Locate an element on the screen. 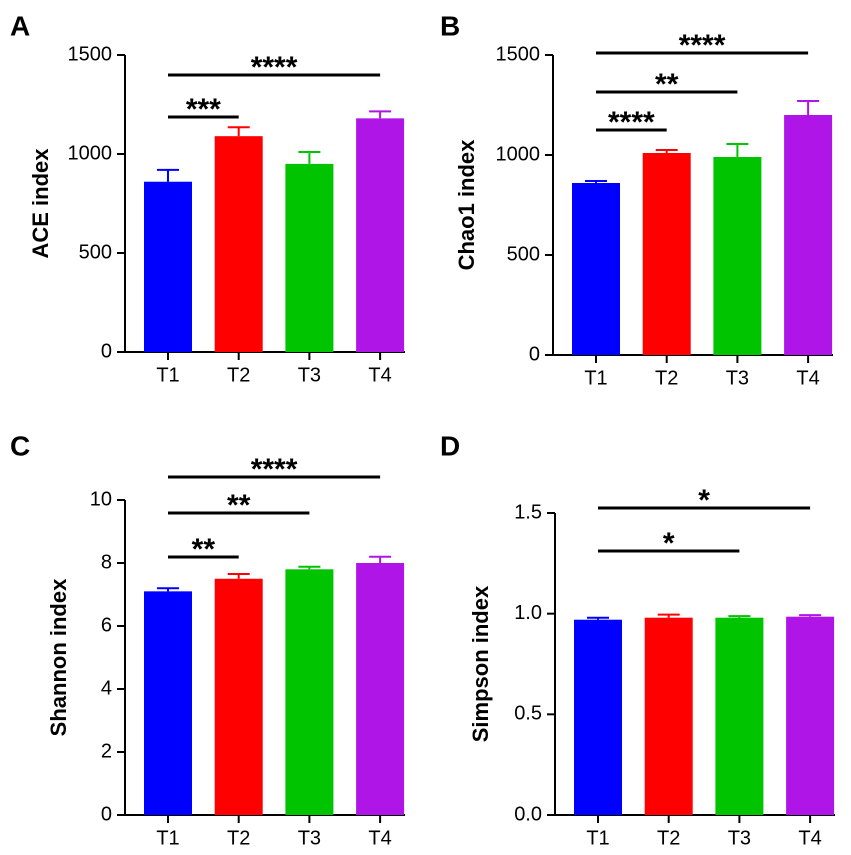 This screenshot has width=851, height=855. significance-label: *** is located at coordinates (203, 109).